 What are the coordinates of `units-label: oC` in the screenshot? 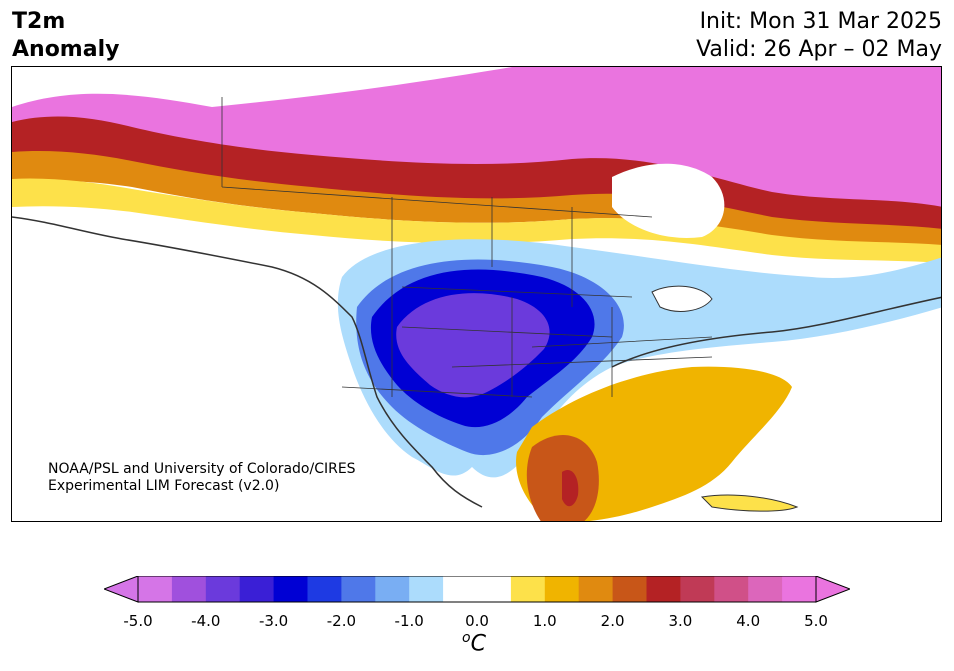 It's located at (474, 643).